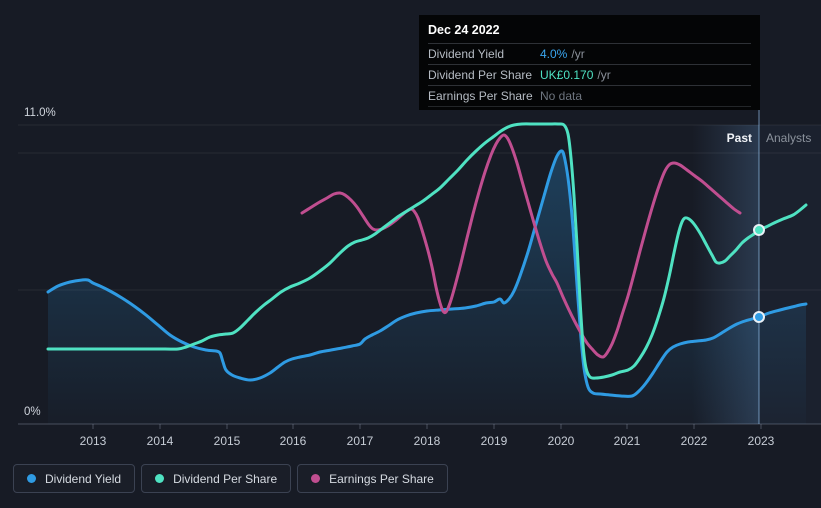 This screenshot has width=821, height=508. I want to click on legend-label: Earnings Per Share, so click(381, 478).